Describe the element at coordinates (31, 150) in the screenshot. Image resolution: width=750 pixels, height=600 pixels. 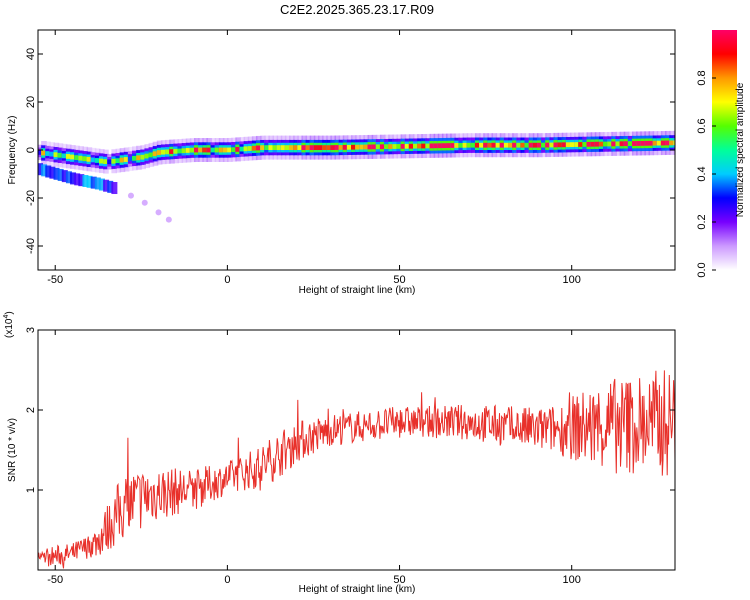
I see `spectrogram-y-tick-label: 0` at that location.